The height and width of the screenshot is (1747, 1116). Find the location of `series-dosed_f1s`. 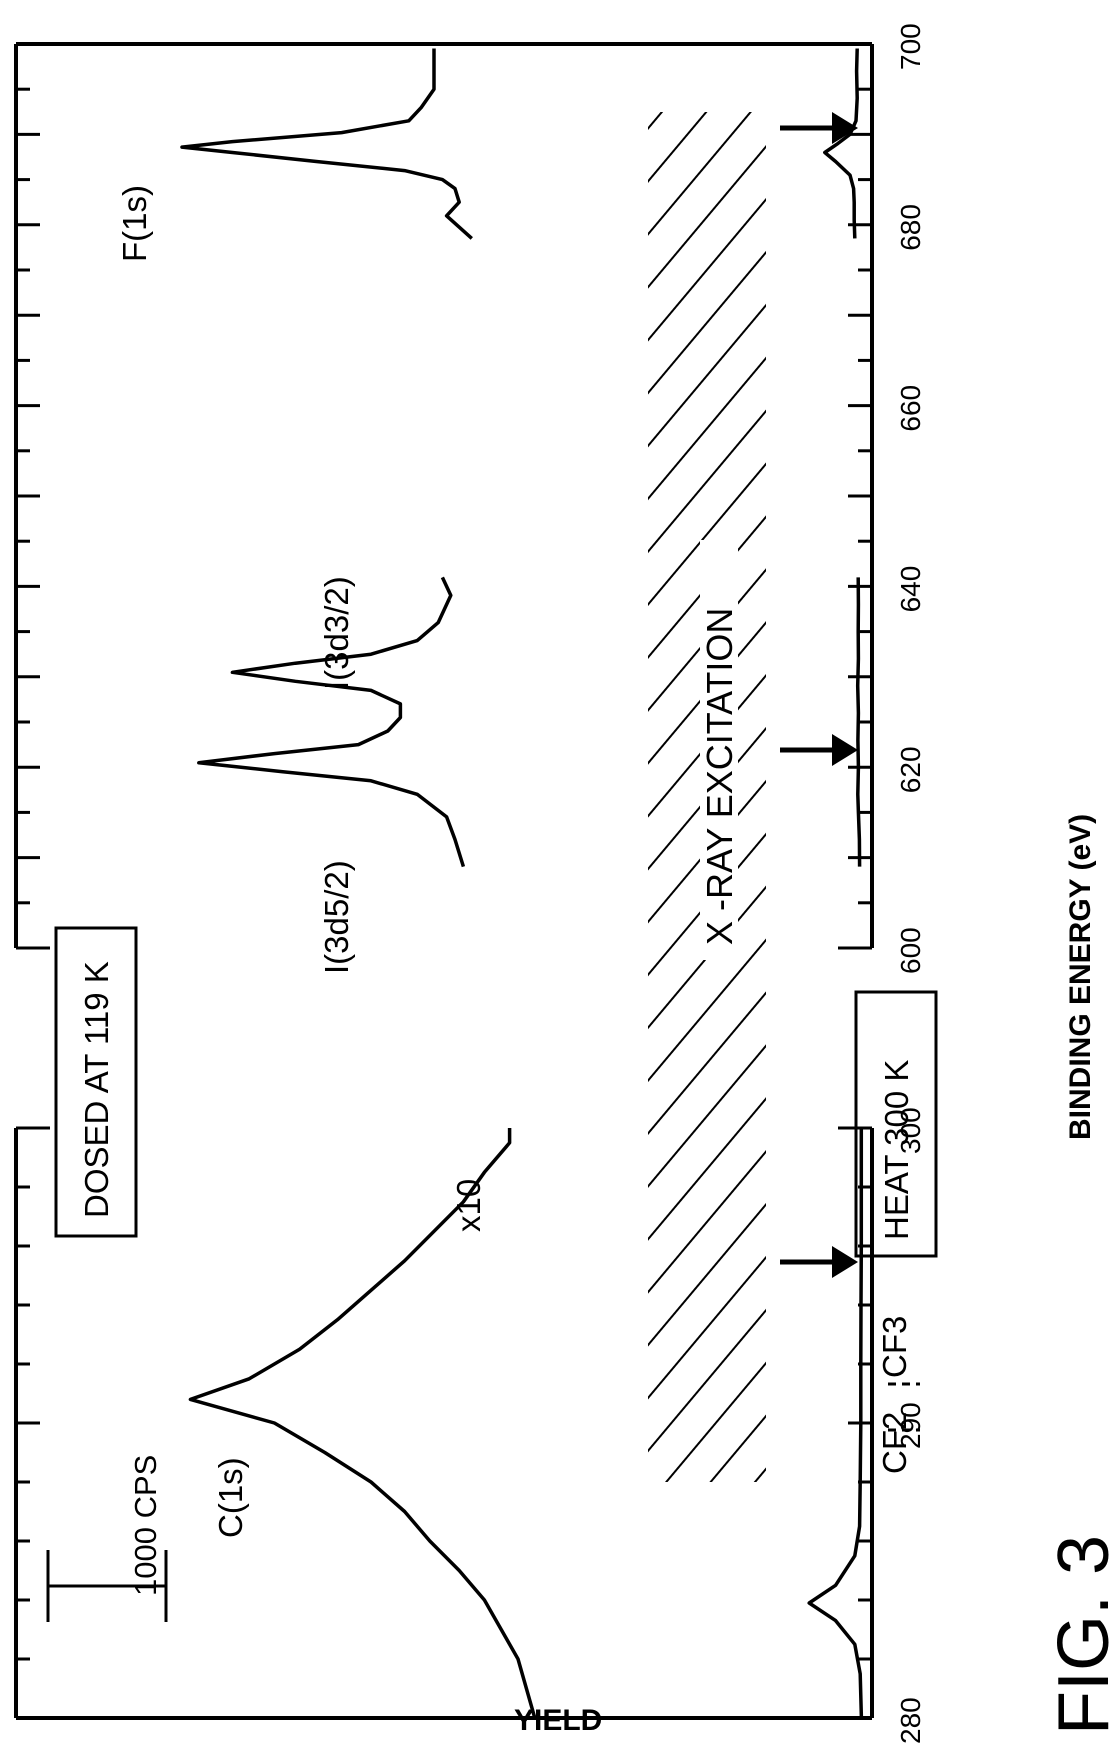

series-dosed_f1s is located at coordinates (326, 144).